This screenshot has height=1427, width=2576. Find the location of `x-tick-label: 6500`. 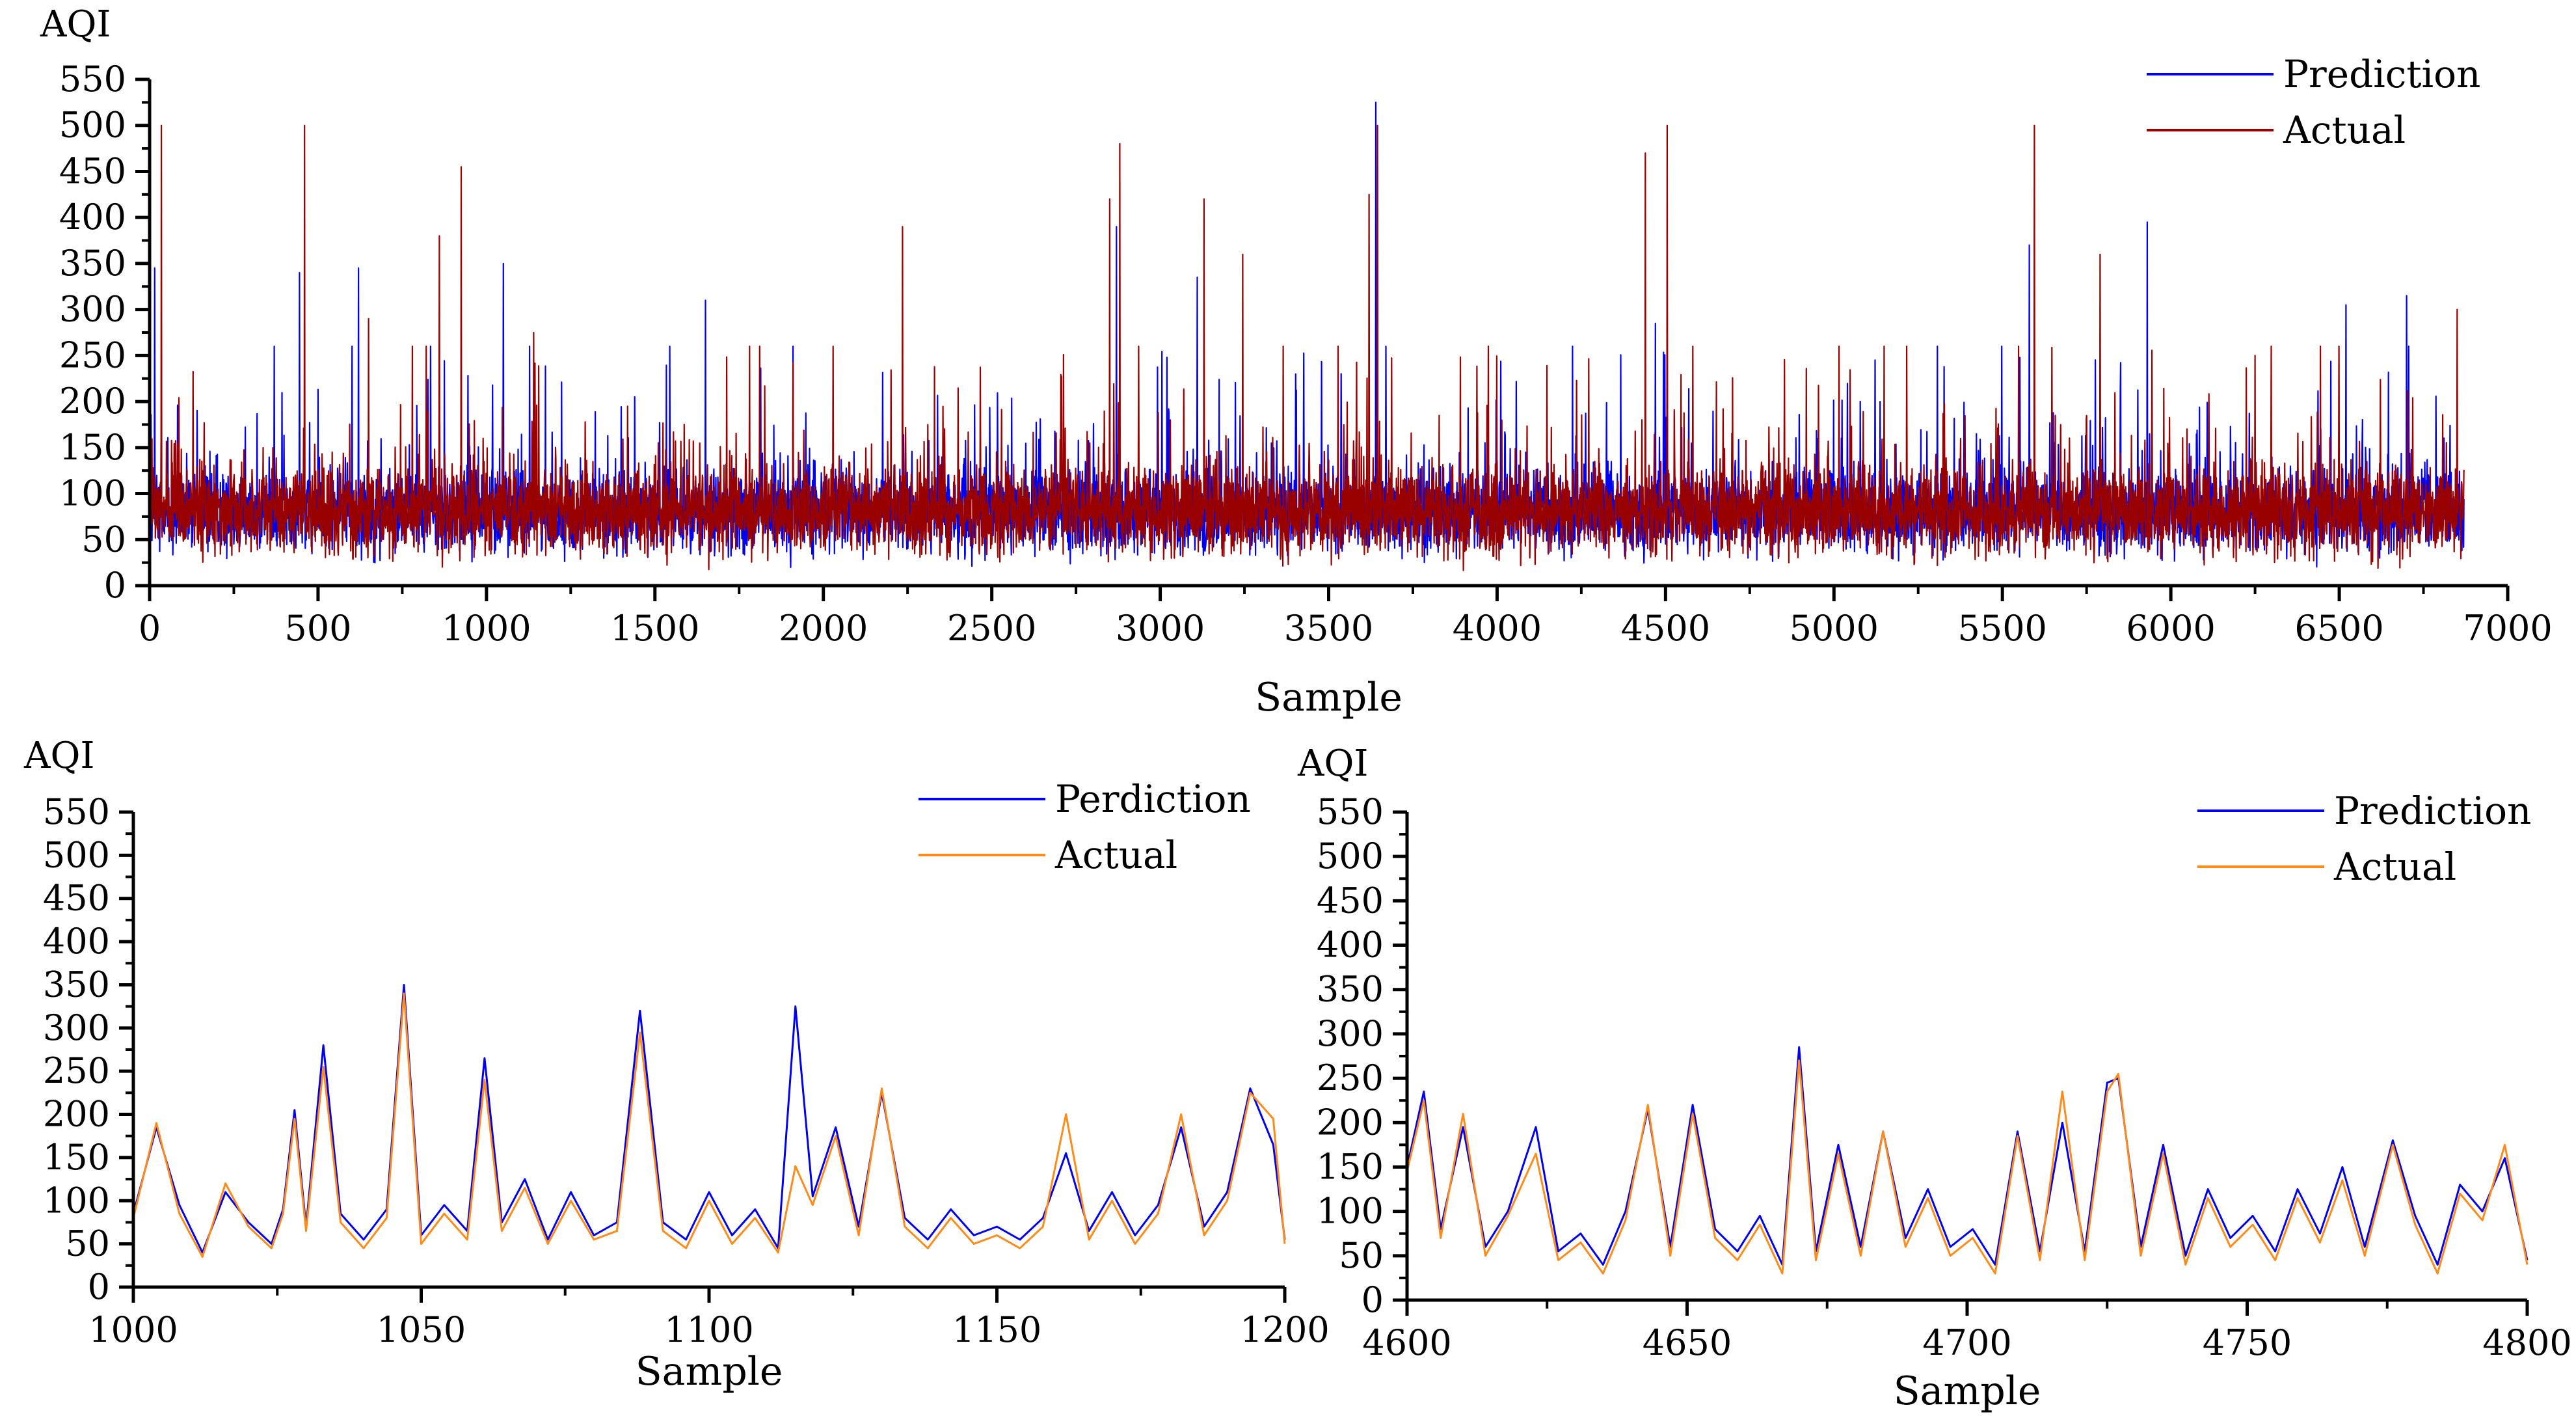

x-tick-label: 6500 is located at coordinates (2338, 628).